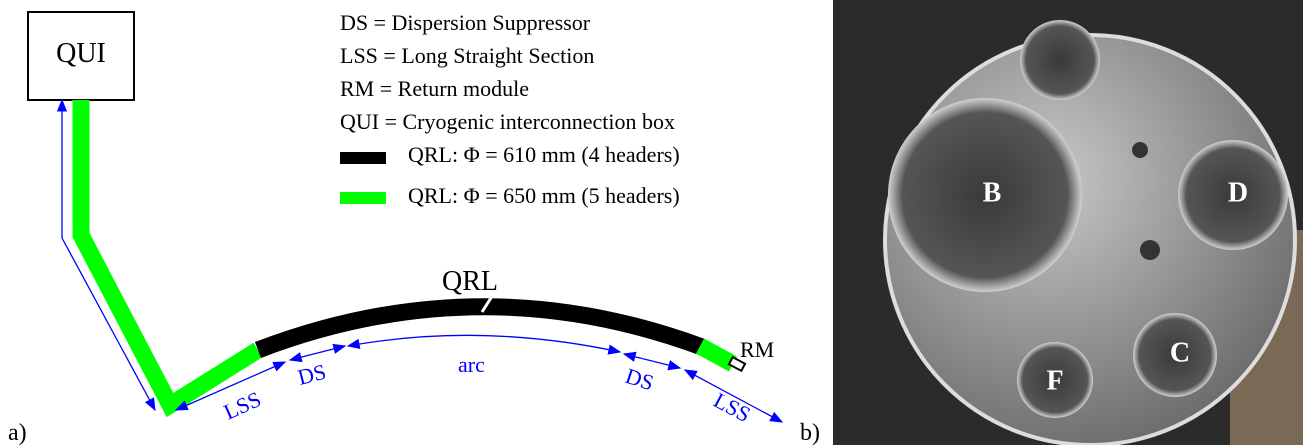 This screenshot has height=445, width=1303. I want to click on panel-label: b), so click(810, 432).